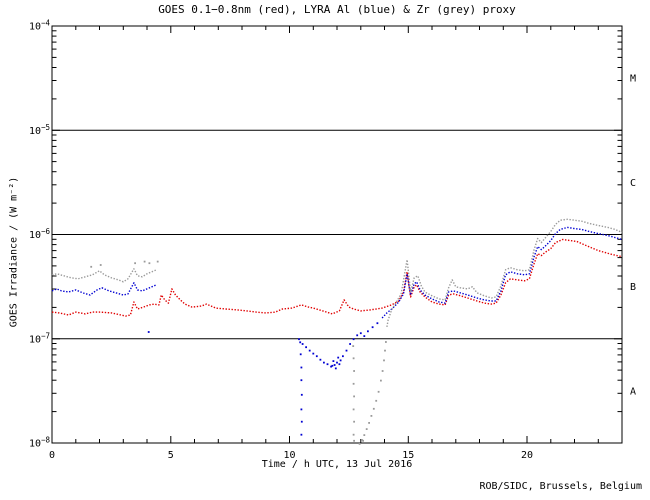 The height and width of the screenshot is (500, 650). What do you see at coordinates (52, 455) in the screenshot?
I see `svg-text: 0` at bounding box center [52, 455].